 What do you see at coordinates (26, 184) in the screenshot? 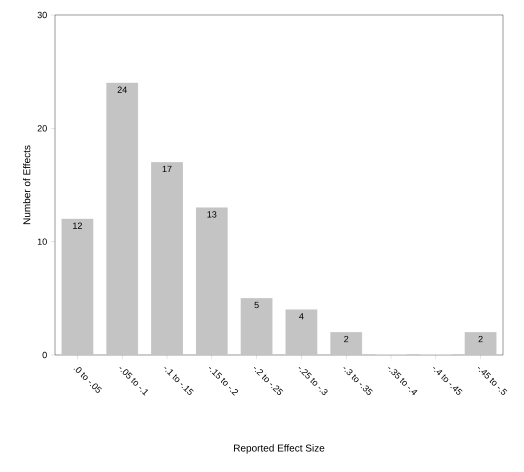
I see `y-axis-title: Number of Effects` at bounding box center [26, 184].